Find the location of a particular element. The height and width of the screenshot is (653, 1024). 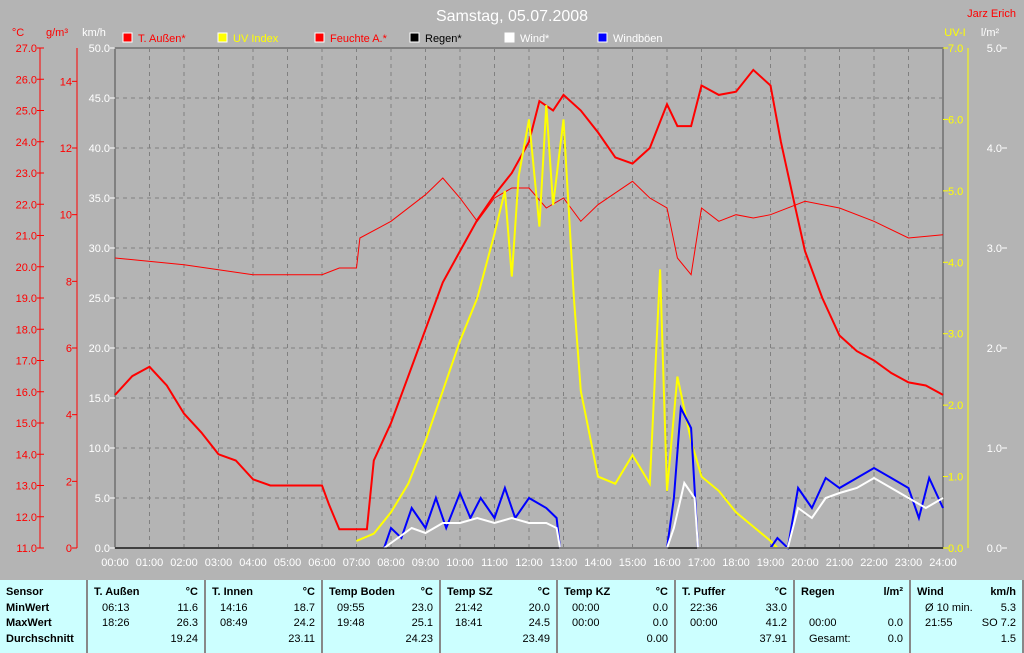

sensor-name: T. Puffer is located at coordinates (704, 592).